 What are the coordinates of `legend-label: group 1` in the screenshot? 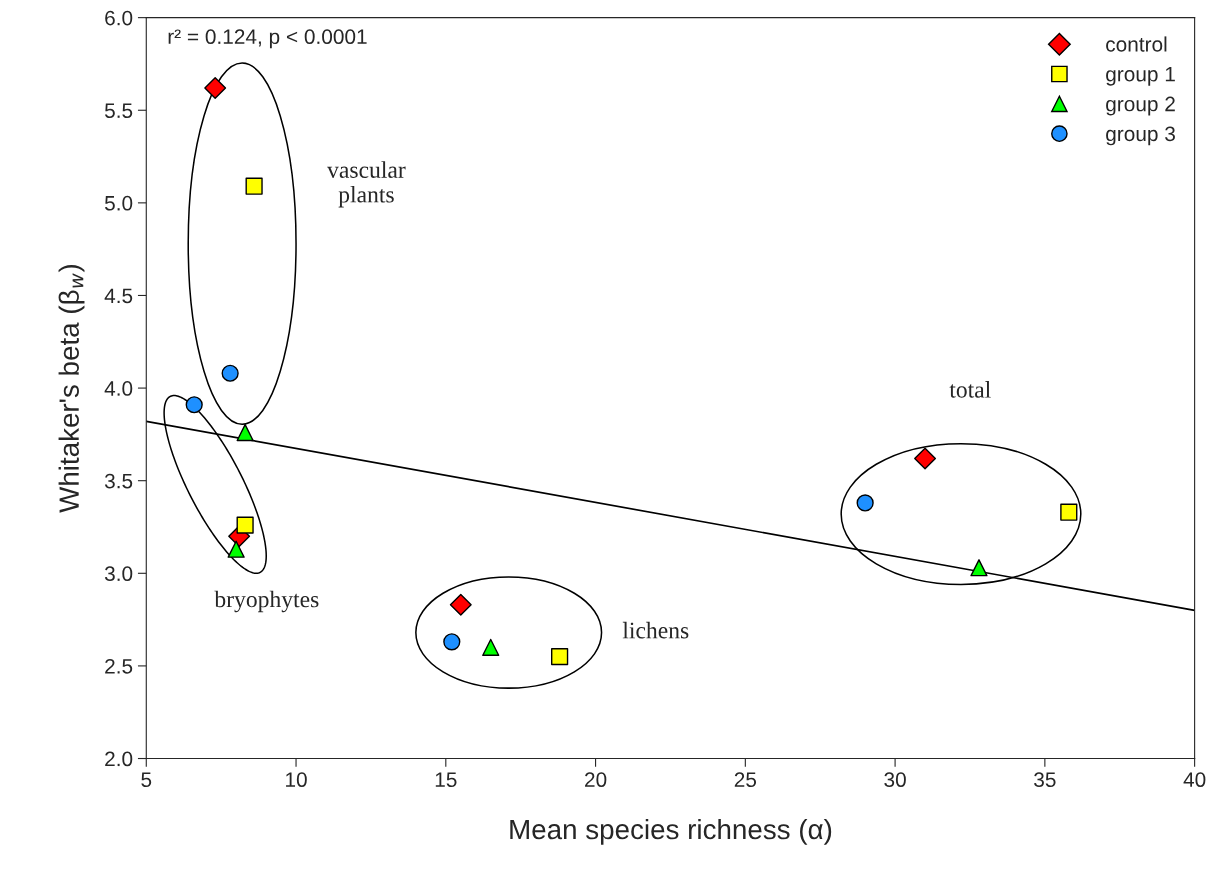 It's located at (1140, 76).